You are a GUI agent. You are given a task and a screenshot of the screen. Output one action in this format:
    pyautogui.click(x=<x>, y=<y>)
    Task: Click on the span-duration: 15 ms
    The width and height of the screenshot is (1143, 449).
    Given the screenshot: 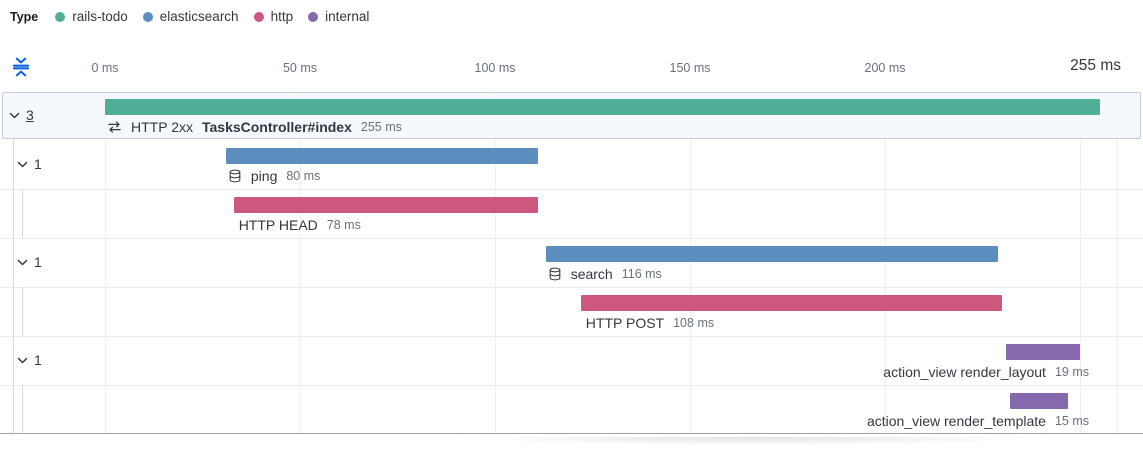 What is the action you would take?
    pyautogui.click(x=1071, y=421)
    